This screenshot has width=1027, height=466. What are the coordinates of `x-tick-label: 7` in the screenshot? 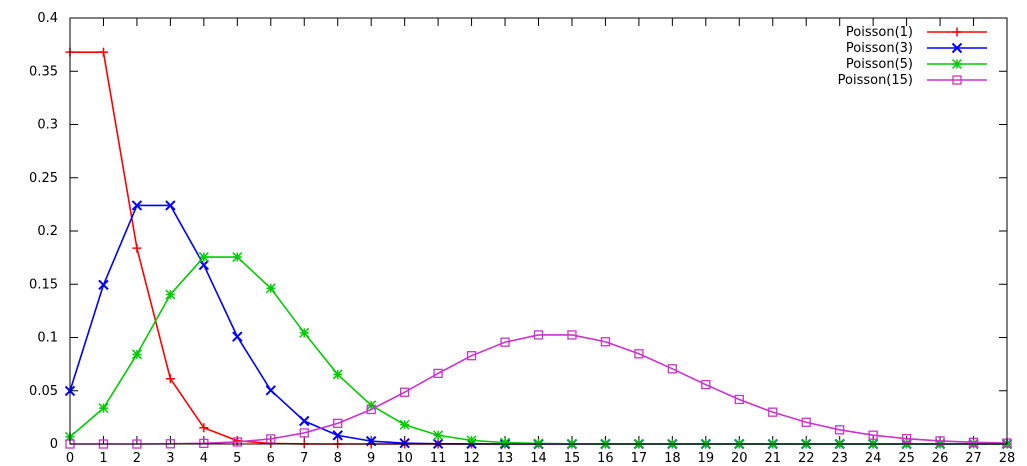 It's located at (304, 458).